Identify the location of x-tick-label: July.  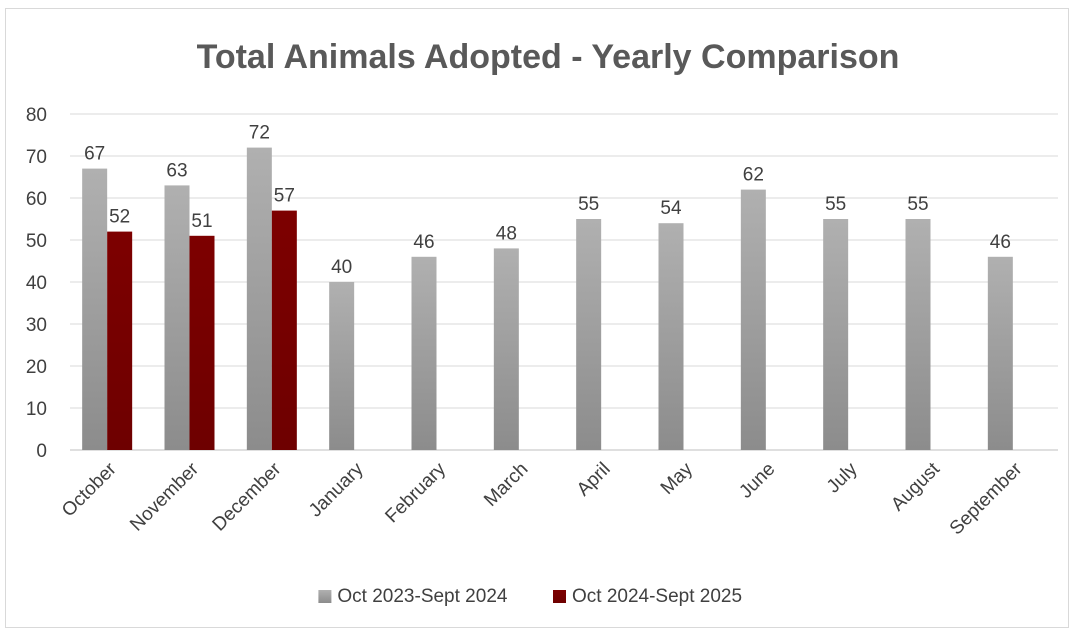
(842, 477).